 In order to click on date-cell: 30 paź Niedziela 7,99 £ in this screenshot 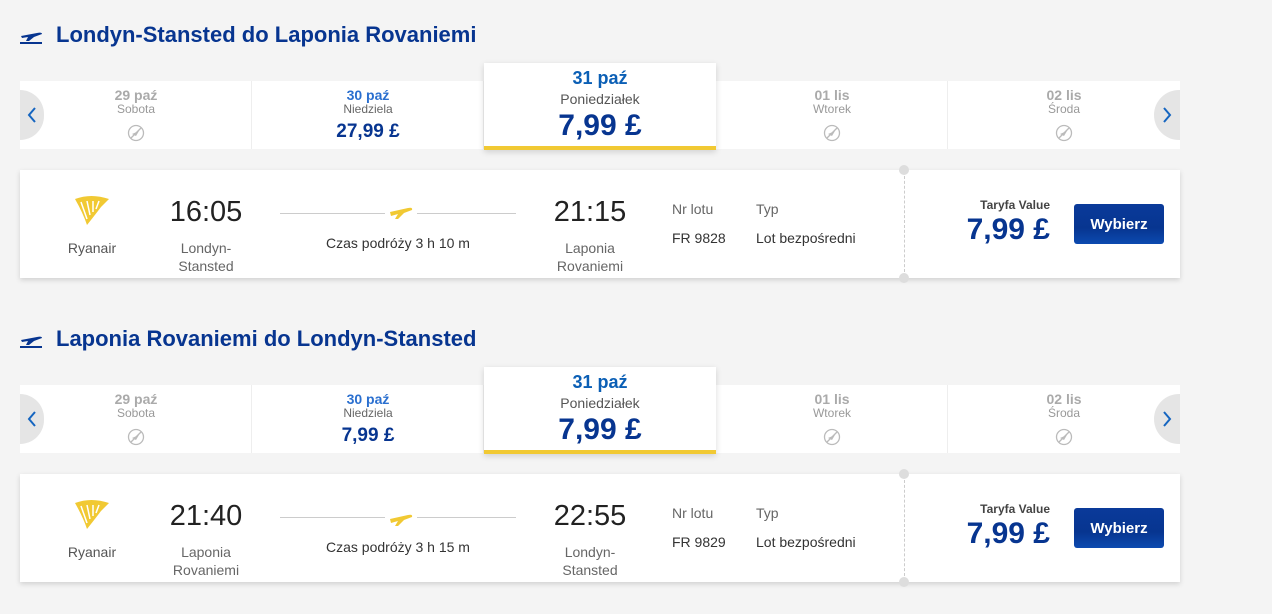, I will do `click(368, 419)`.